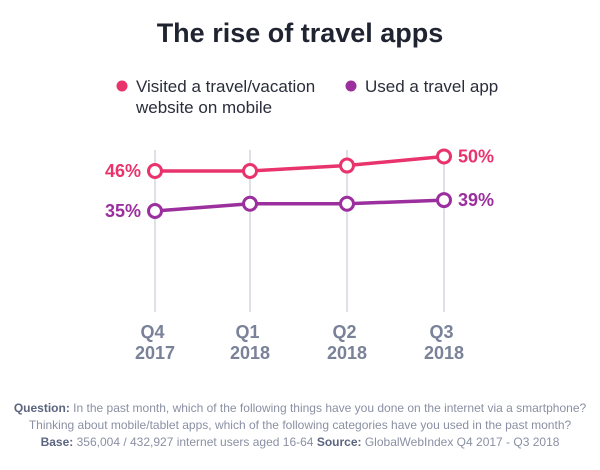  Describe the element at coordinates (203, 107) in the screenshot. I see `legend-label-series-1-line-2: website on mobile` at that location.